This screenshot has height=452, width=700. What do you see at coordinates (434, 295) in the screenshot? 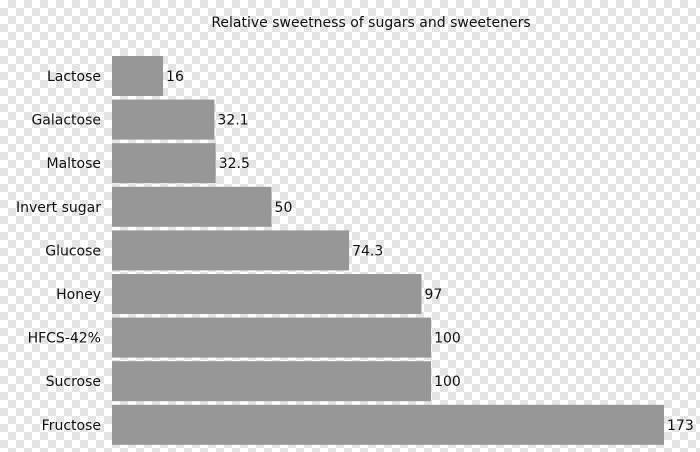
I see `value-label-honey: 97` at bounding box center [434, 295].